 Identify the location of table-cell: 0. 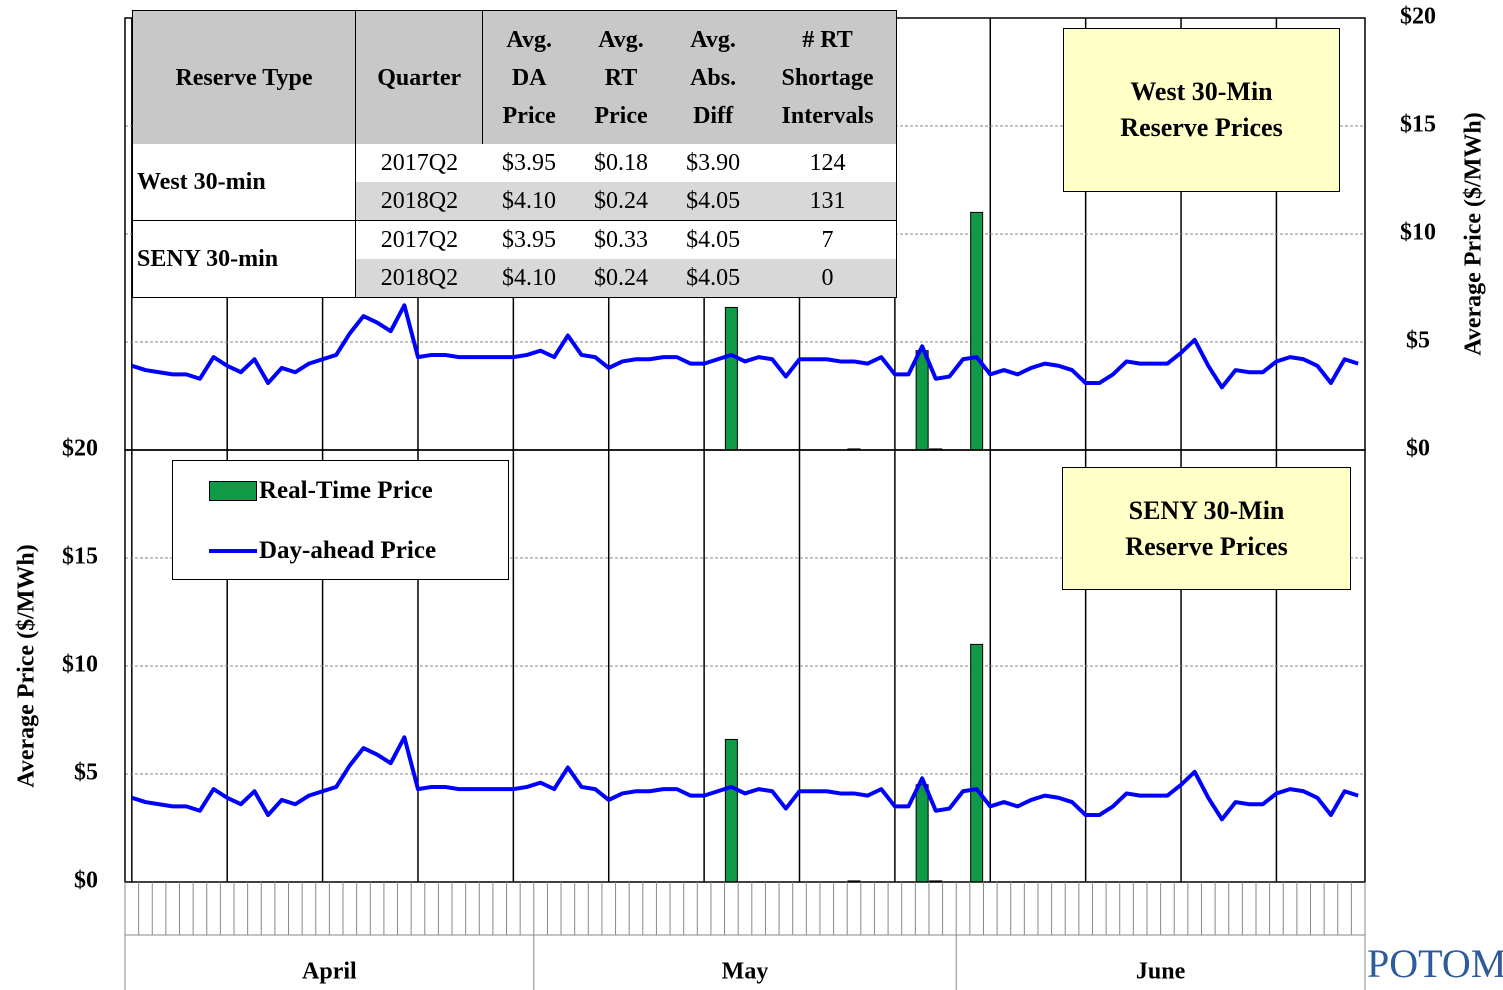
(828, 278).